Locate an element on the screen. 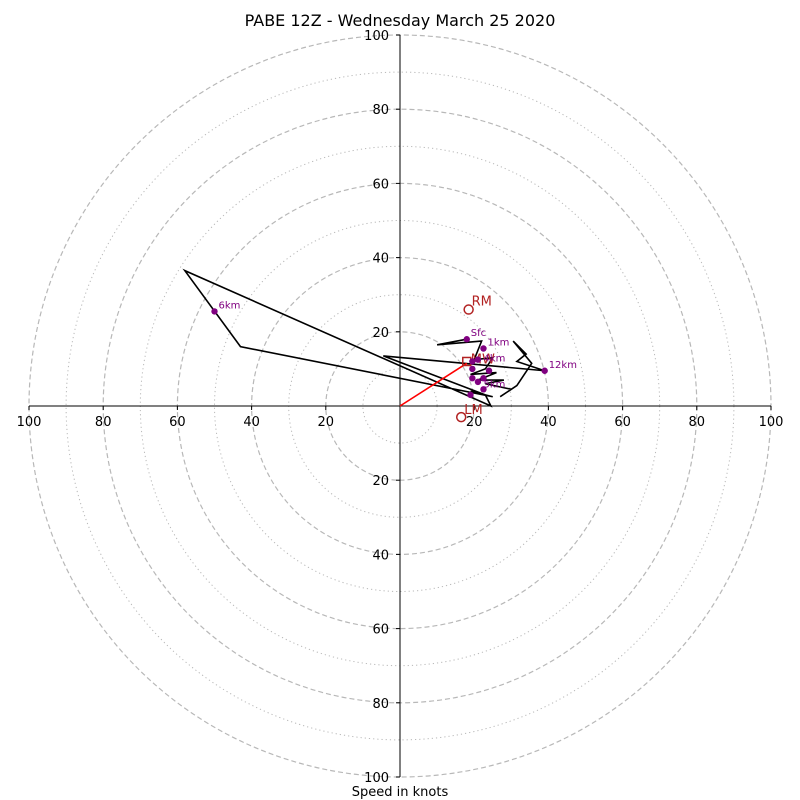 The width and height of the screenshot is (800, 800). height-point-label: 5km is located at coordinates (494, 384).